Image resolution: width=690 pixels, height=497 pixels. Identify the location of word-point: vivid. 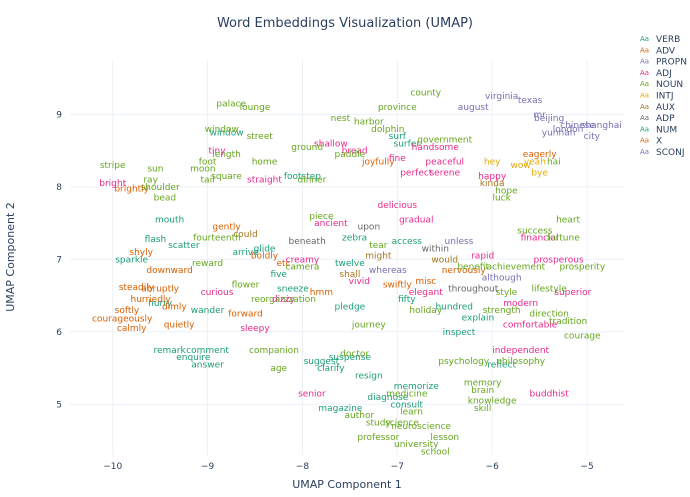
(359, 282).